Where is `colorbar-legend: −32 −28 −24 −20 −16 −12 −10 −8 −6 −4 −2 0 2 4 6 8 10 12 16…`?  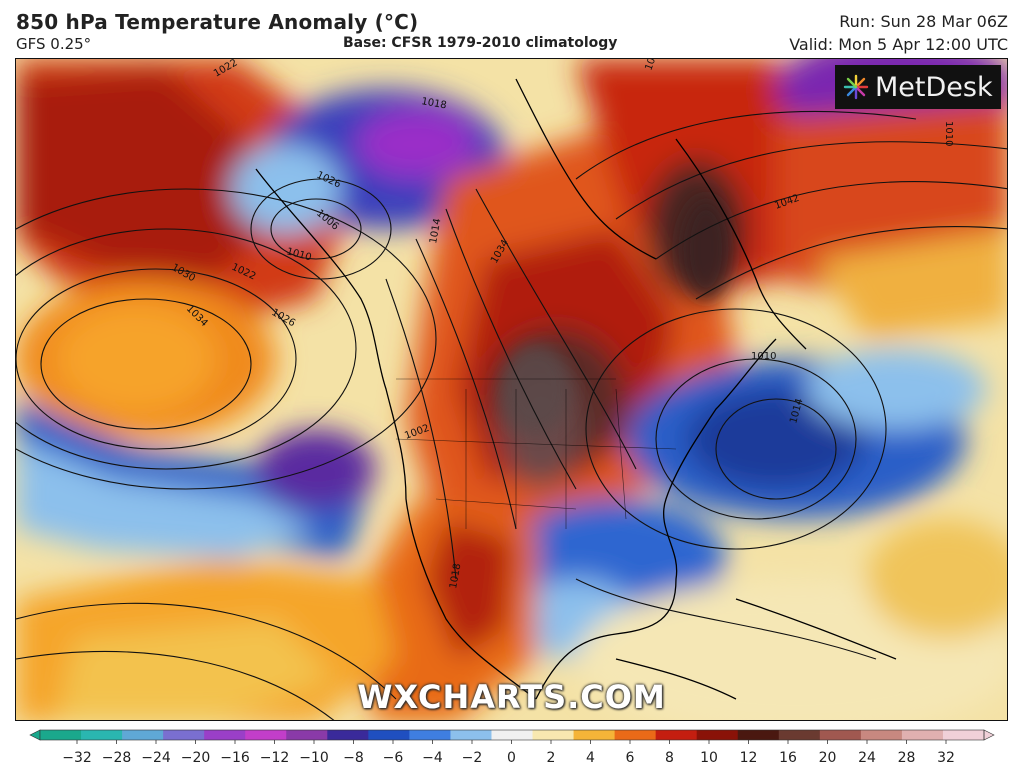
colorbar-legend: −32 −28 −24 −20 −16 −12 −10 −8 −6 −4 −2 0 2 4 6 8 10 12 16… is located at coordinates (512, 747).